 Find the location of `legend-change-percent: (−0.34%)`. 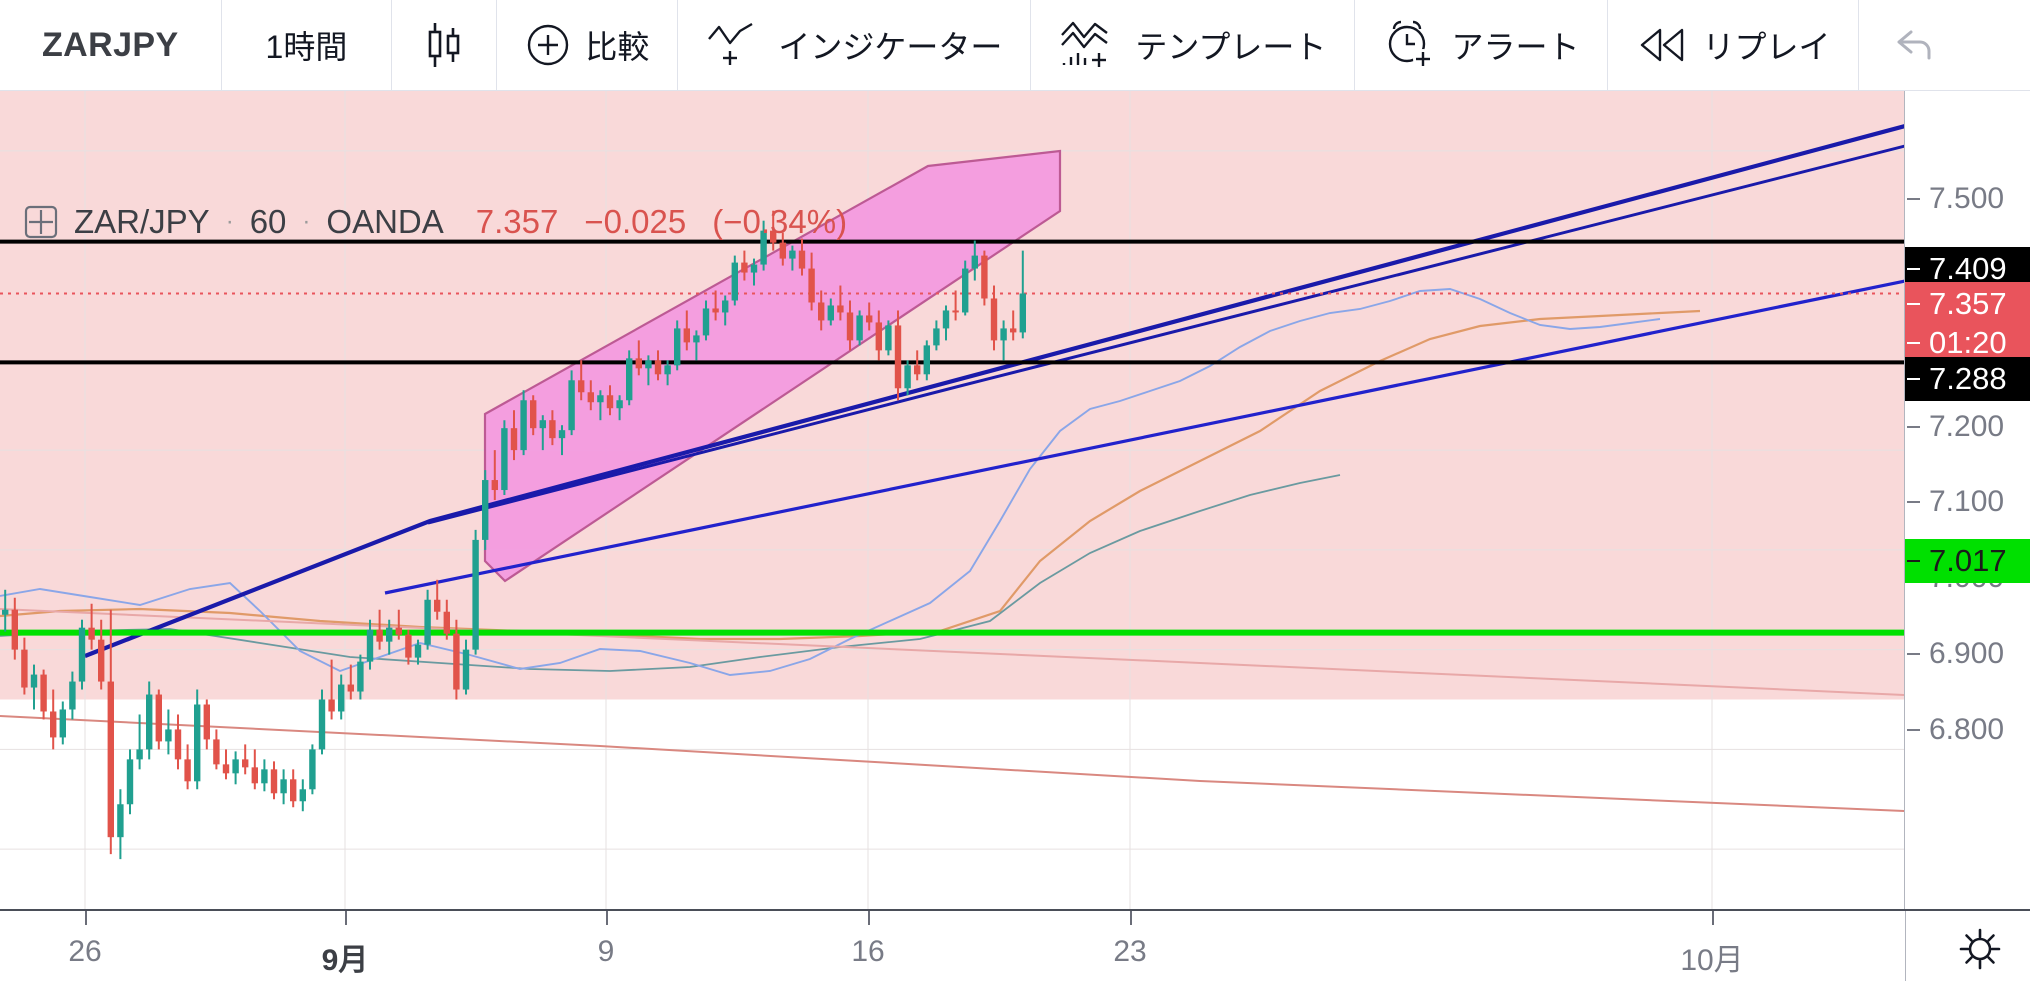

legend-change-percent: (−0.34%) is located at coordinates (780, 221).